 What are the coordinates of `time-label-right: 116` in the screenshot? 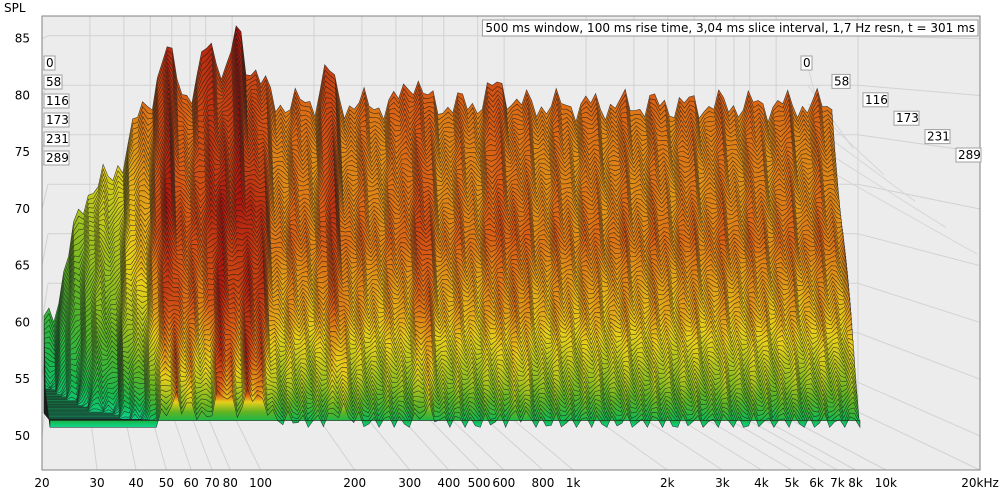 It's located at (876, 100).